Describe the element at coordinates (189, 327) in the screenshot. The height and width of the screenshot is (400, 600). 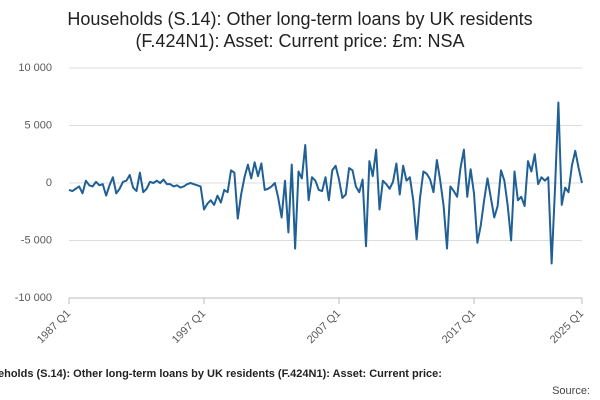
I see `x-tick-label: 1997 Q1` at that location.